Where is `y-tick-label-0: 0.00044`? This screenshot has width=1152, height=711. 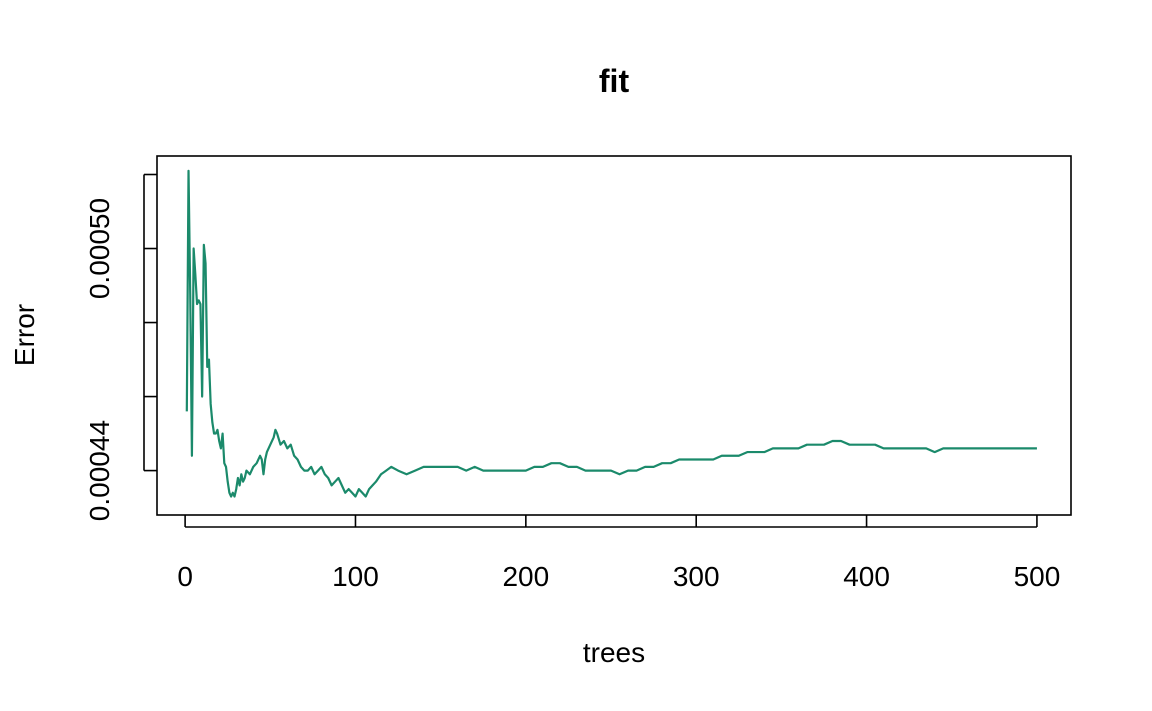 y-tick-label-0: 0.00044 is located at coordinates (99, 470).